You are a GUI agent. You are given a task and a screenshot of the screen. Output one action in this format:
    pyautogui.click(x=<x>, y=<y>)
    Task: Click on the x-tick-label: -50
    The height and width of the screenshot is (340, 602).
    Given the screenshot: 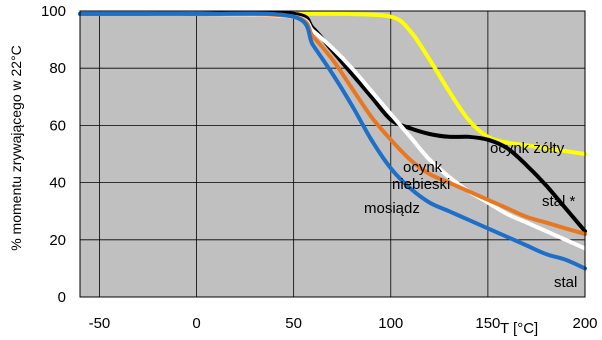 What is the action you would take?
    pyautogui.click(x=100, y=323)
    